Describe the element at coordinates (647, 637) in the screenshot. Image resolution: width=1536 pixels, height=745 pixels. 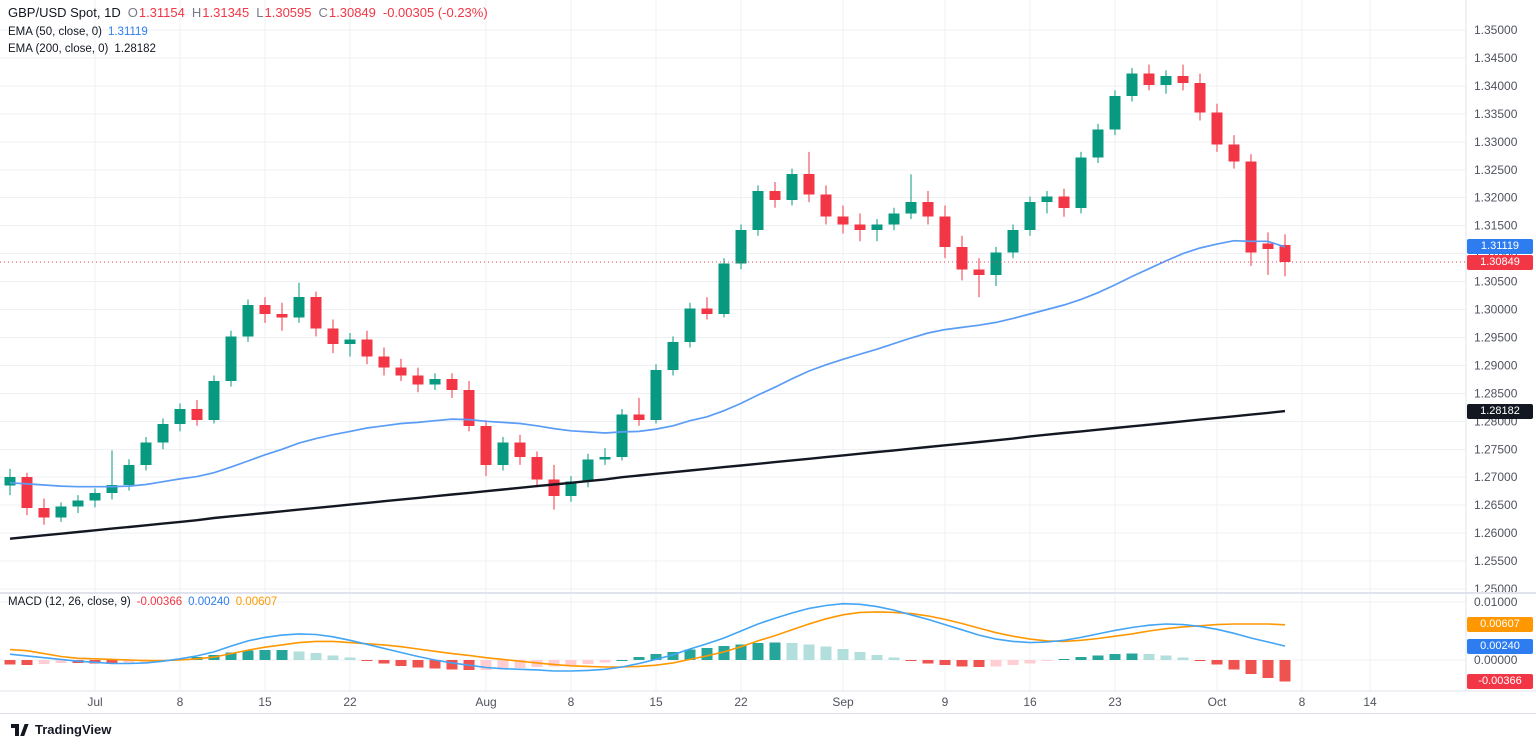
I see `macd-line` at that location.